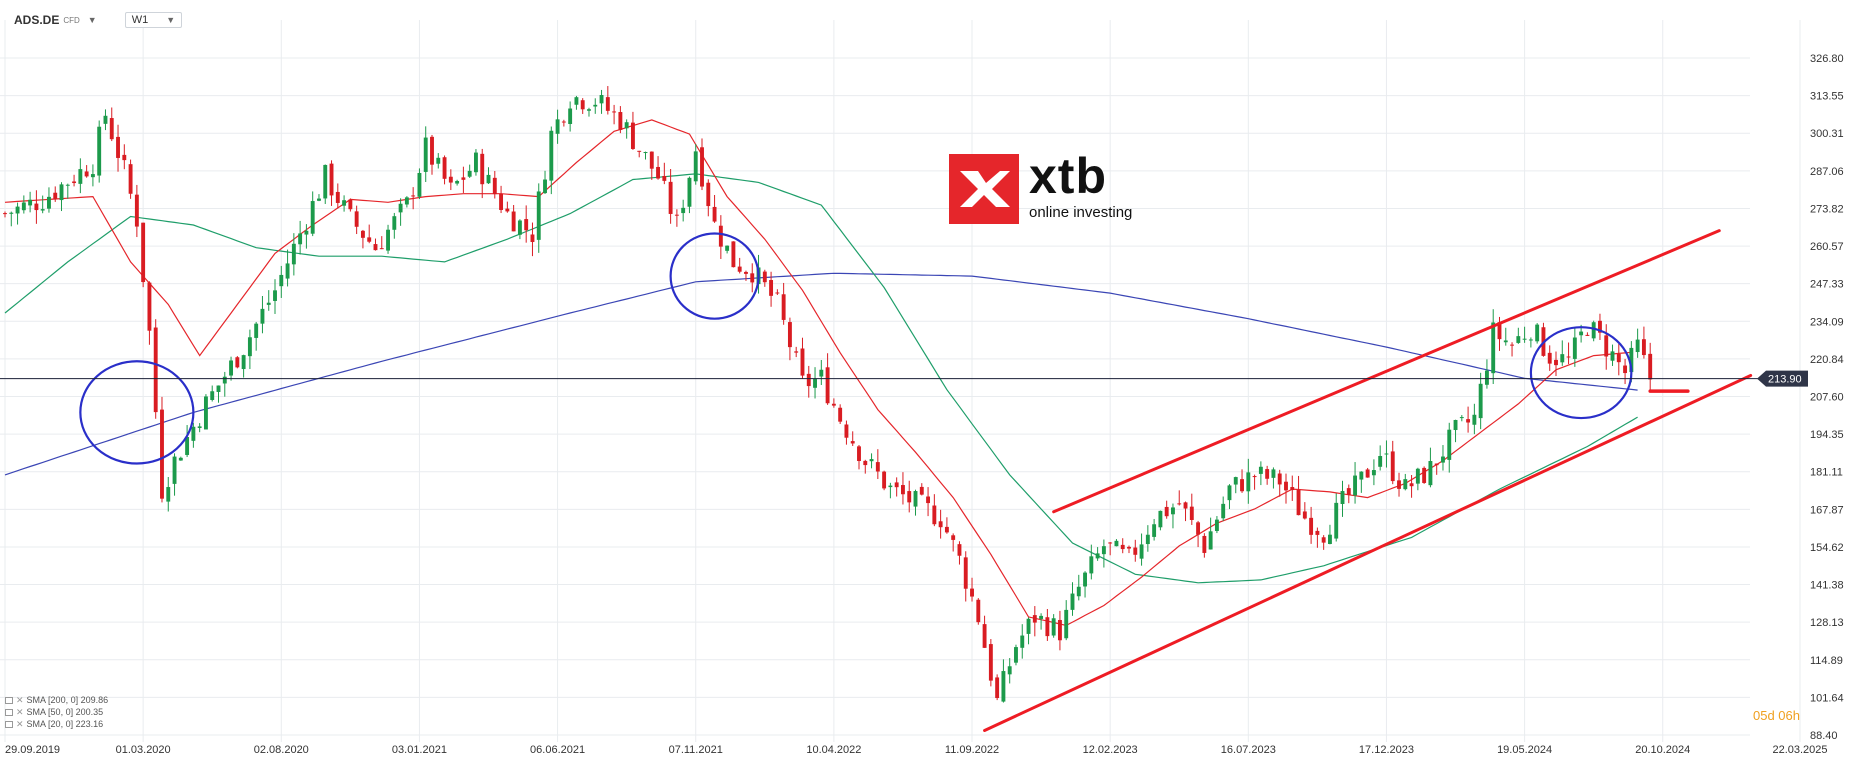 The image size is (1866, 759). I want to click on legend-item-sma50: ✕ SMA [50, 0] 200.35, so click(56, 712).